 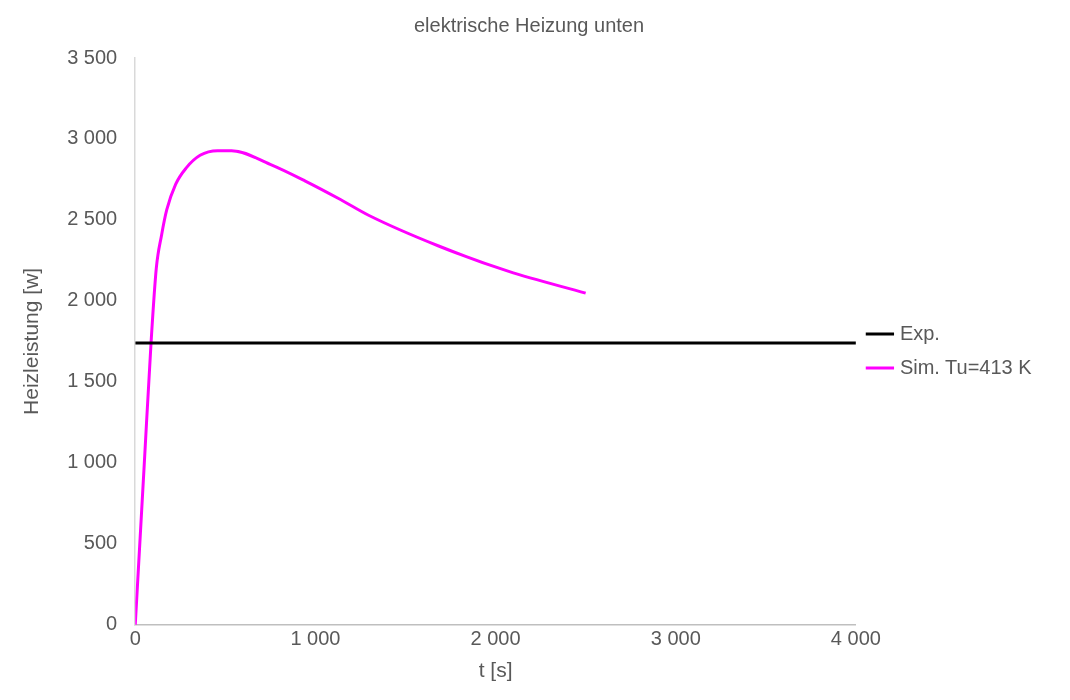 What do you see at coordinates (529, 24) in the screenshot?
I see `chart-title: elektrische Heizung unten` at bounding box center [529, 24].